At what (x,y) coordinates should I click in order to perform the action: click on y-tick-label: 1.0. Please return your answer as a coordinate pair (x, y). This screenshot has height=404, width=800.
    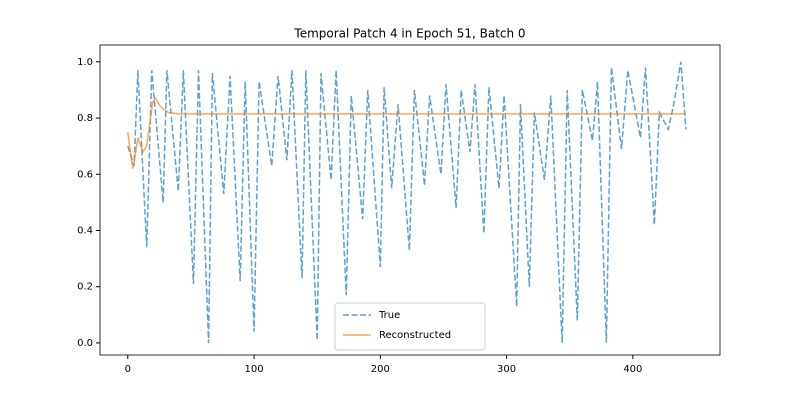
    Looking at the image, I should click on (85, 62).